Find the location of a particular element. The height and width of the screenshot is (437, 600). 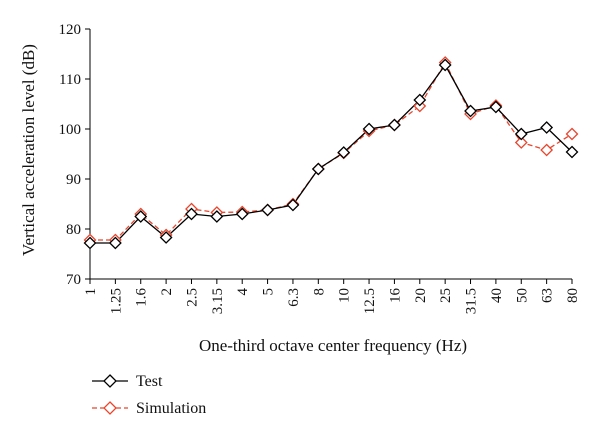

x-tick-label: 40 is located at coordinates (497, 295).